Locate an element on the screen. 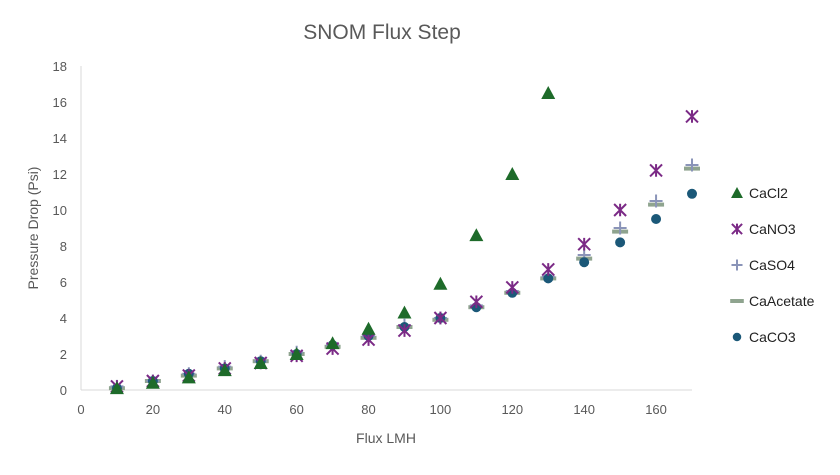 This screenshot has height=475, width=840. x-tick-label: 140 is located at coordinates (584, 409).